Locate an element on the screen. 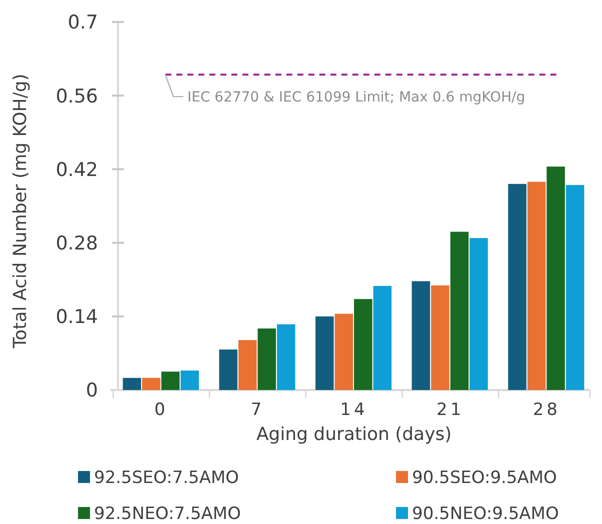 This screenshot has width=602, height=524. y-tick-label: 0.14 is located at coordinates (77, 317).